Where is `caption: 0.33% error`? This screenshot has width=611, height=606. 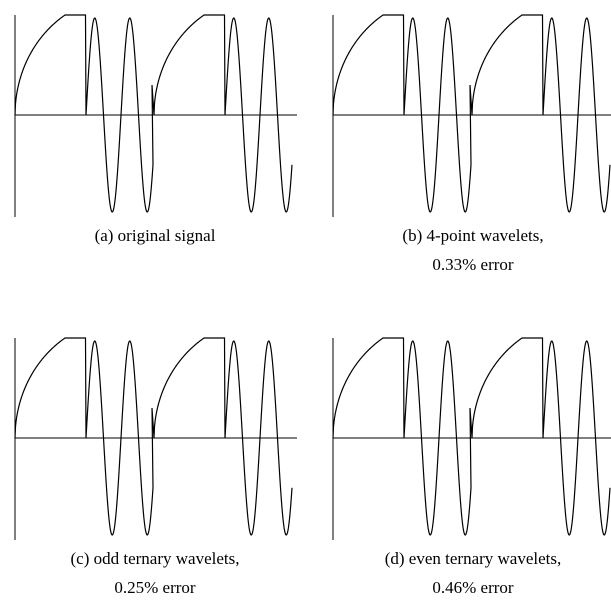 caption: 0.33% error is located at coordinates (473, 264).